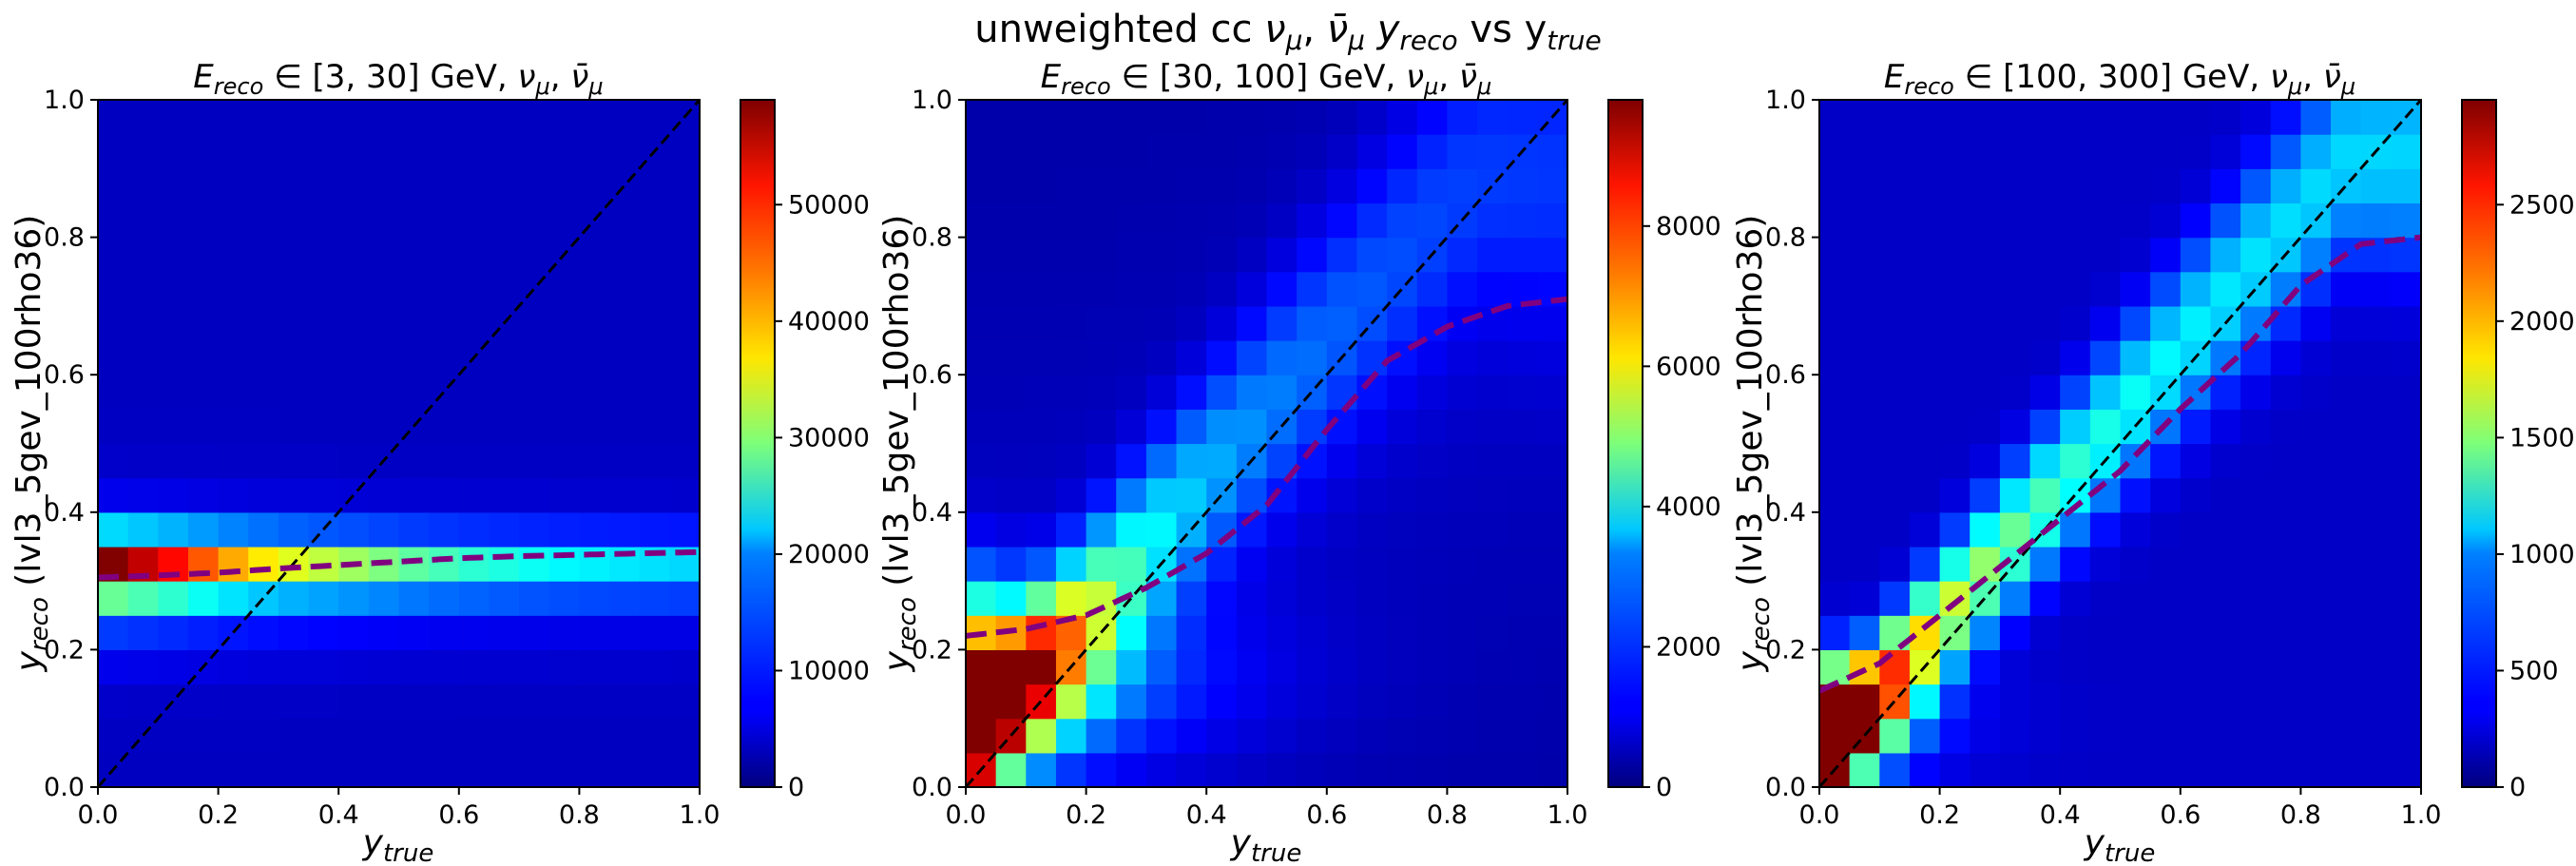 This screenshot has height=866, width=2576. What do you see at coordinates (932, 788) in the screenshot?
I see `y-tick-label: 0.0` at bounding box center [932, 788].